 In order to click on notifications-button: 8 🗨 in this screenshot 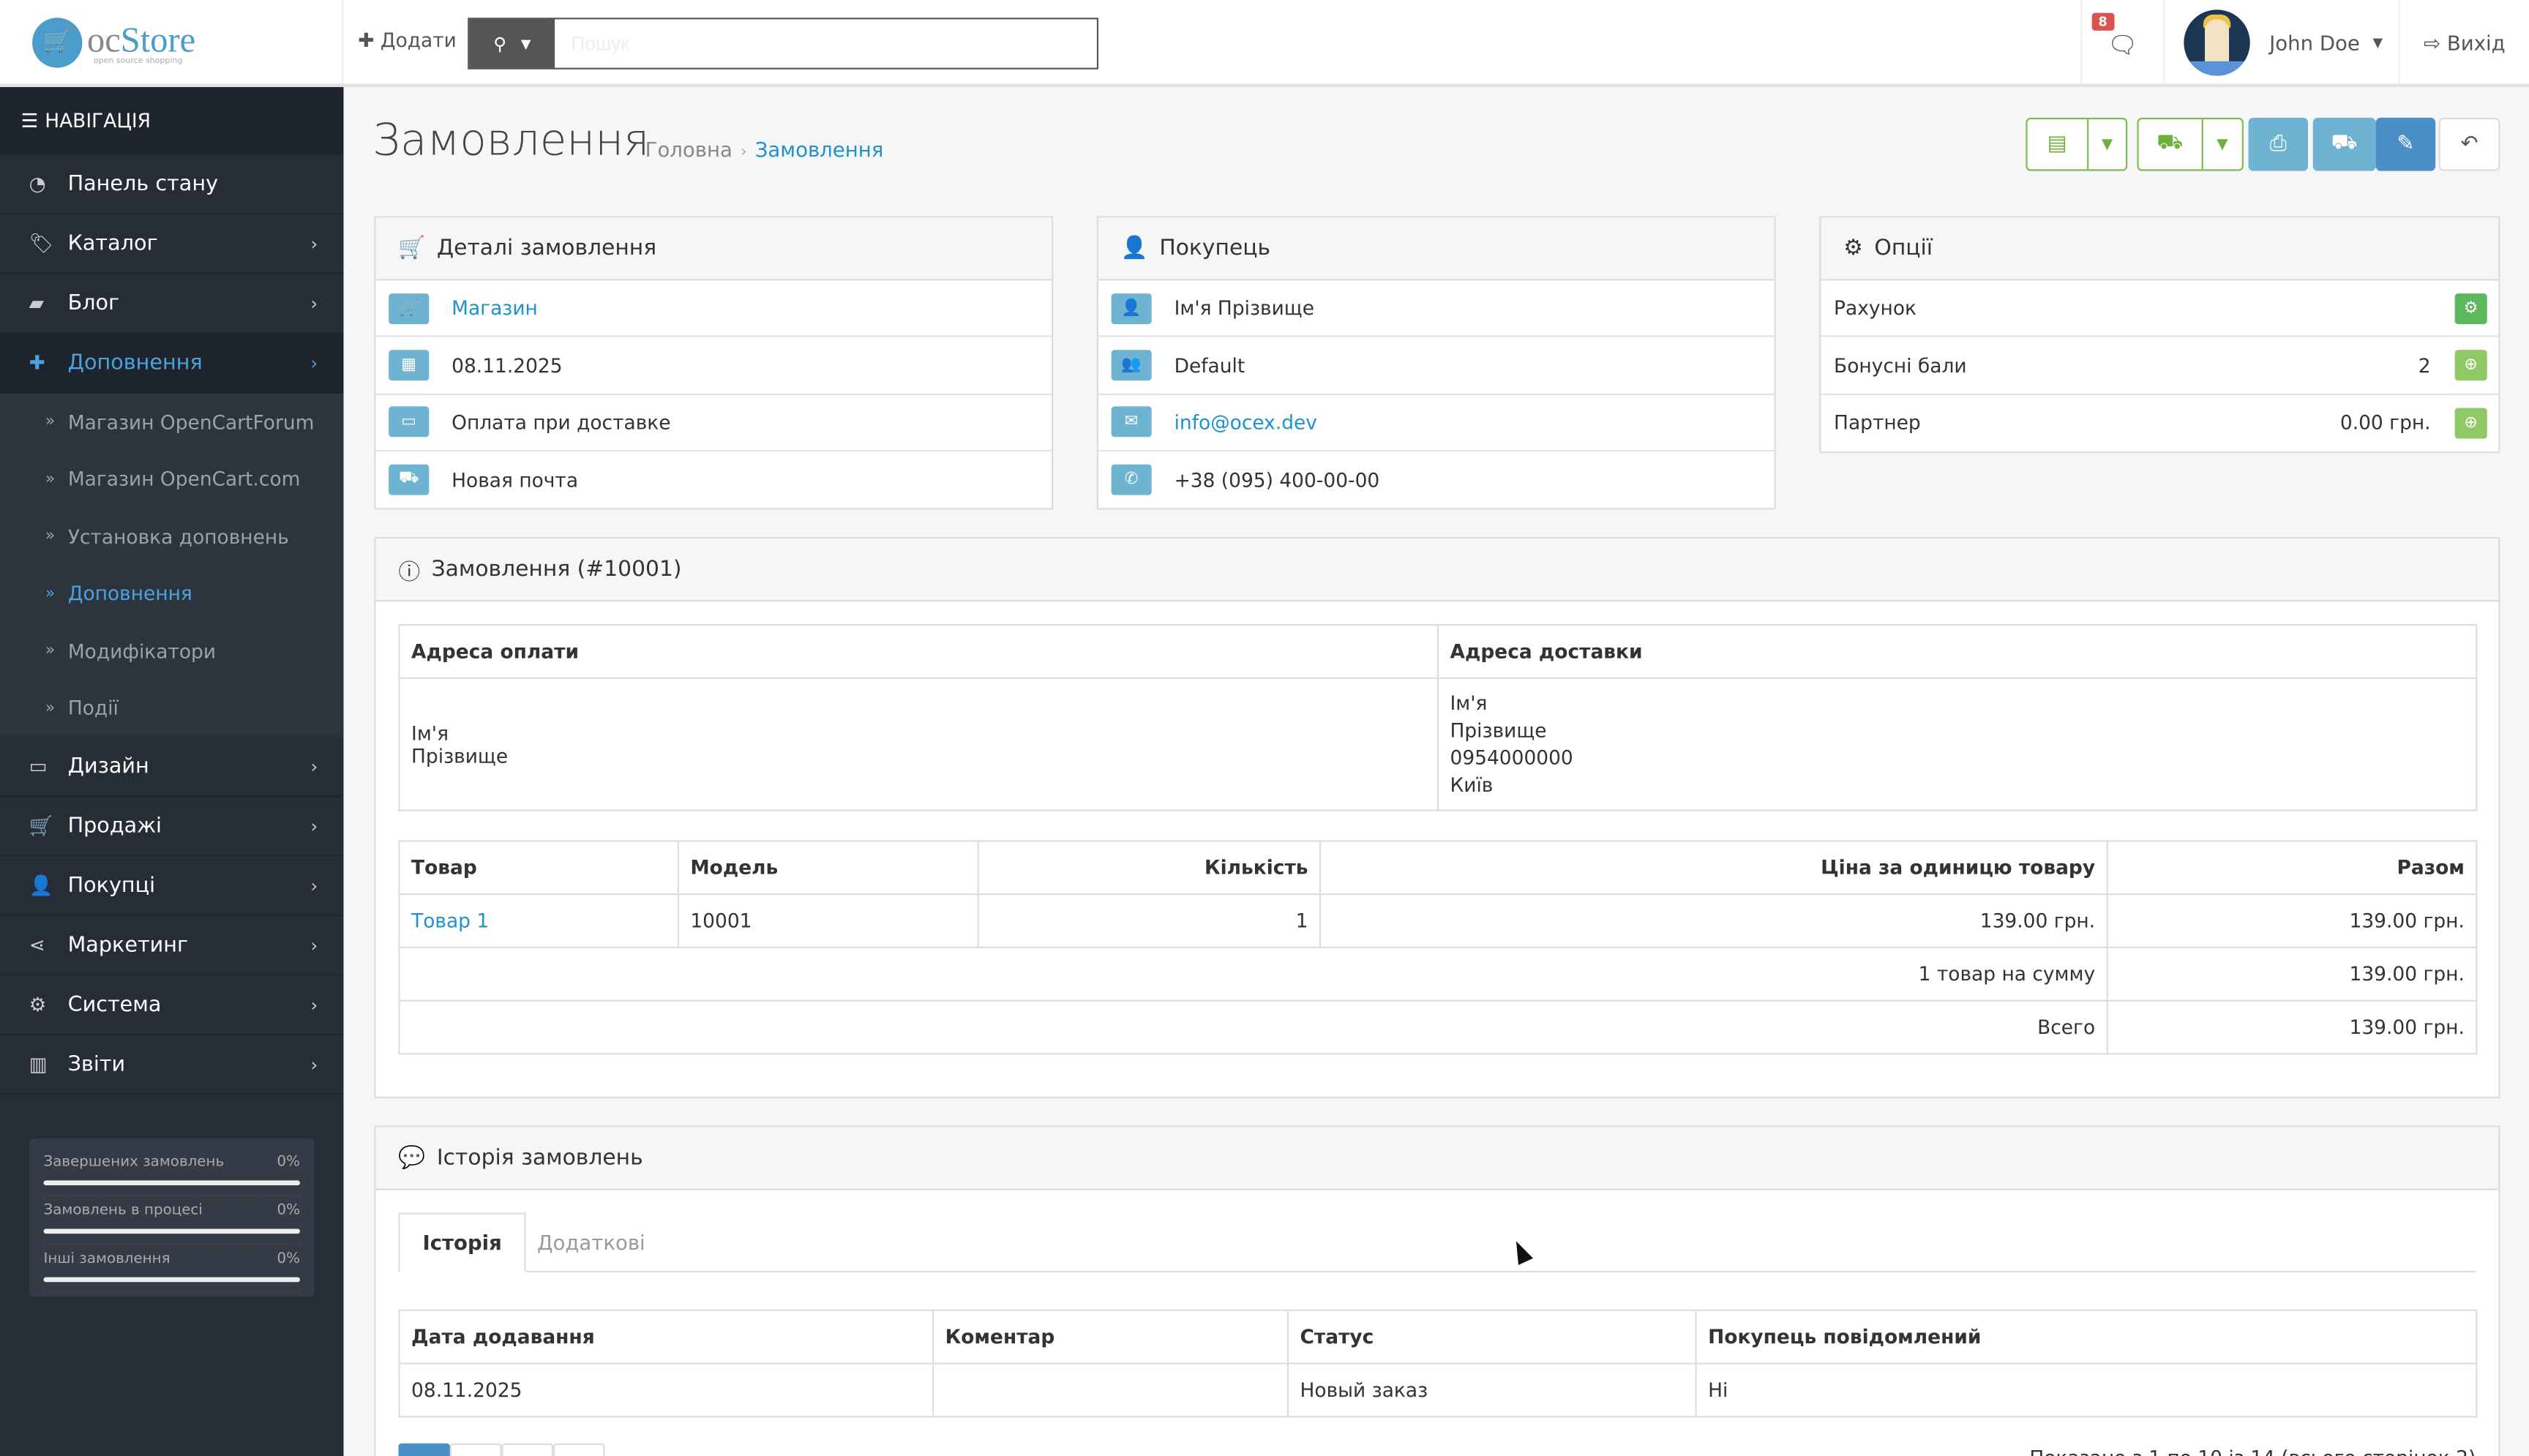, I will do `click(2121, 42)`.